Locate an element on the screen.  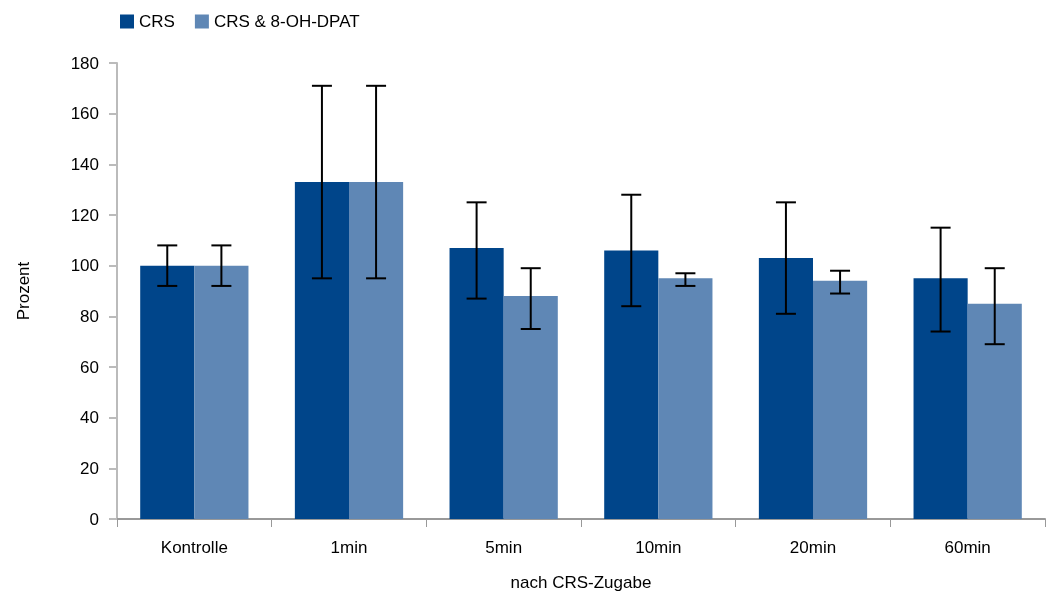
legend-label: CRS & 8-OH-DPAT is located at coordinates (286, 21).